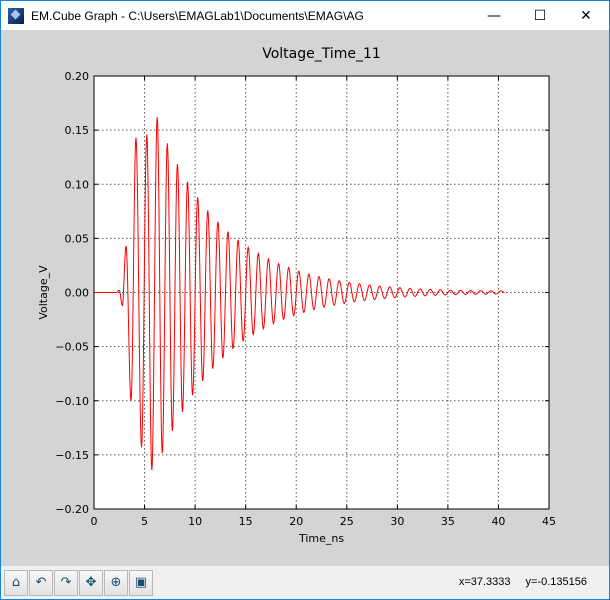 The width and height of the screenshot is (610, 600). I want to click on chart-title: Voltage_Time_11, so click(321, 54).